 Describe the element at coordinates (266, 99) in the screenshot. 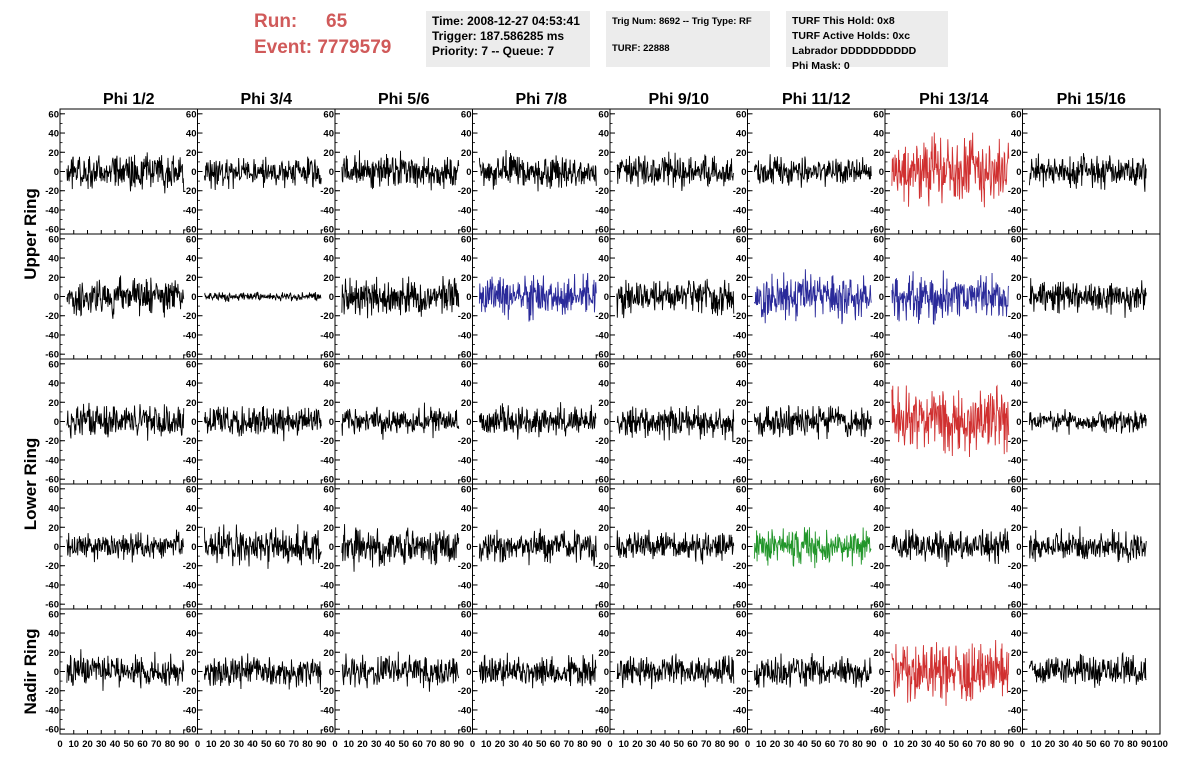

I see `column-title: Phi 3/4` at that location.